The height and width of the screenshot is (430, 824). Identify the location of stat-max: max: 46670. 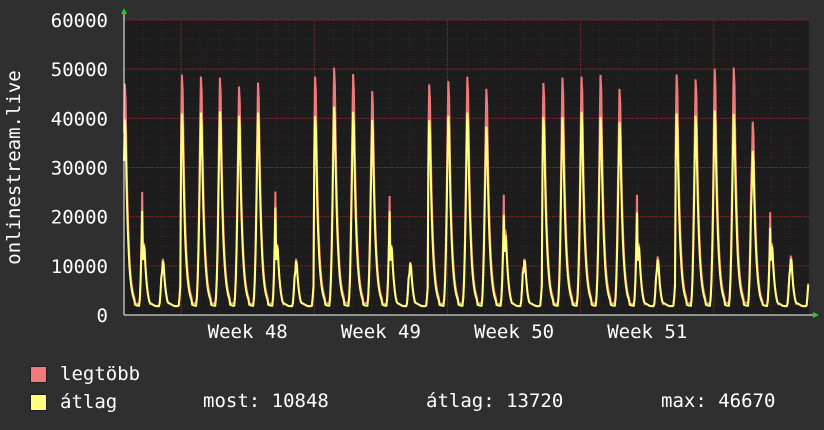
(718, 401).